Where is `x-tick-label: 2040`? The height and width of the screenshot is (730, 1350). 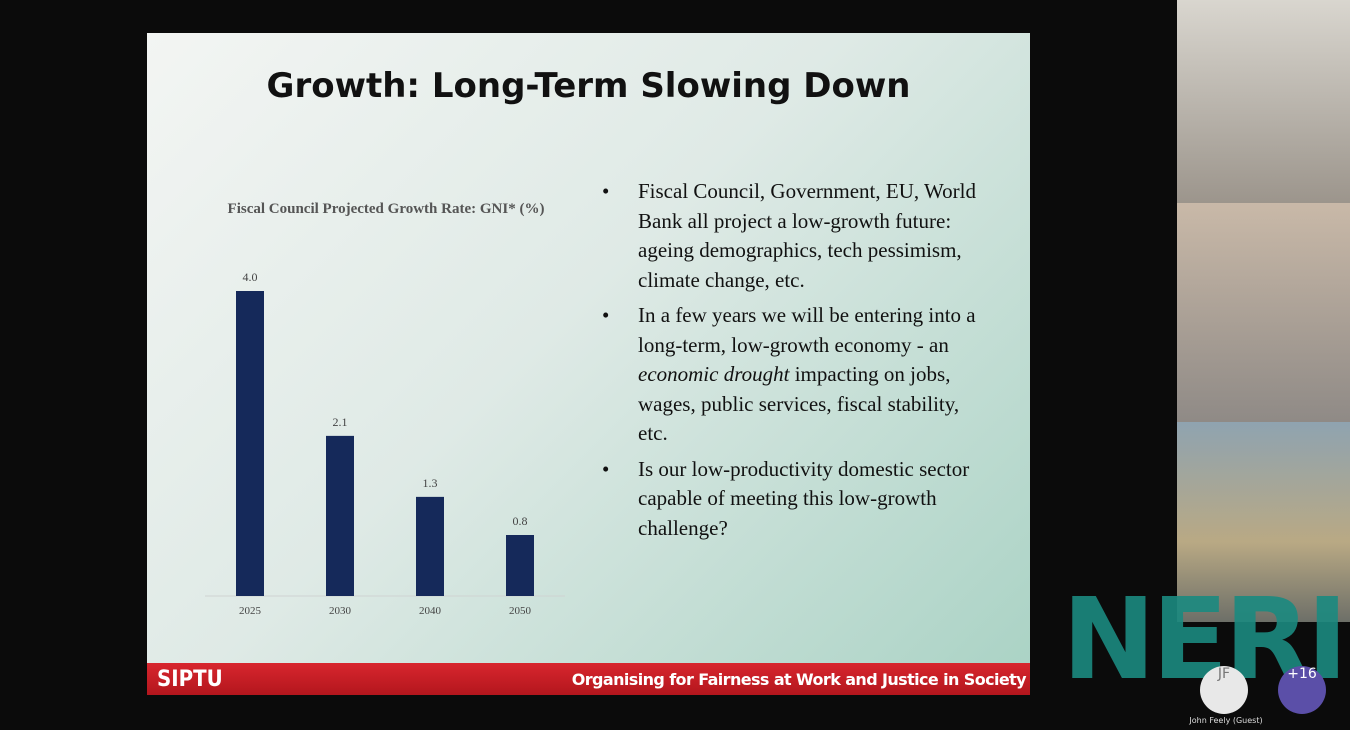 x-tick-label: 2040 is located at coordinates (430, 611).